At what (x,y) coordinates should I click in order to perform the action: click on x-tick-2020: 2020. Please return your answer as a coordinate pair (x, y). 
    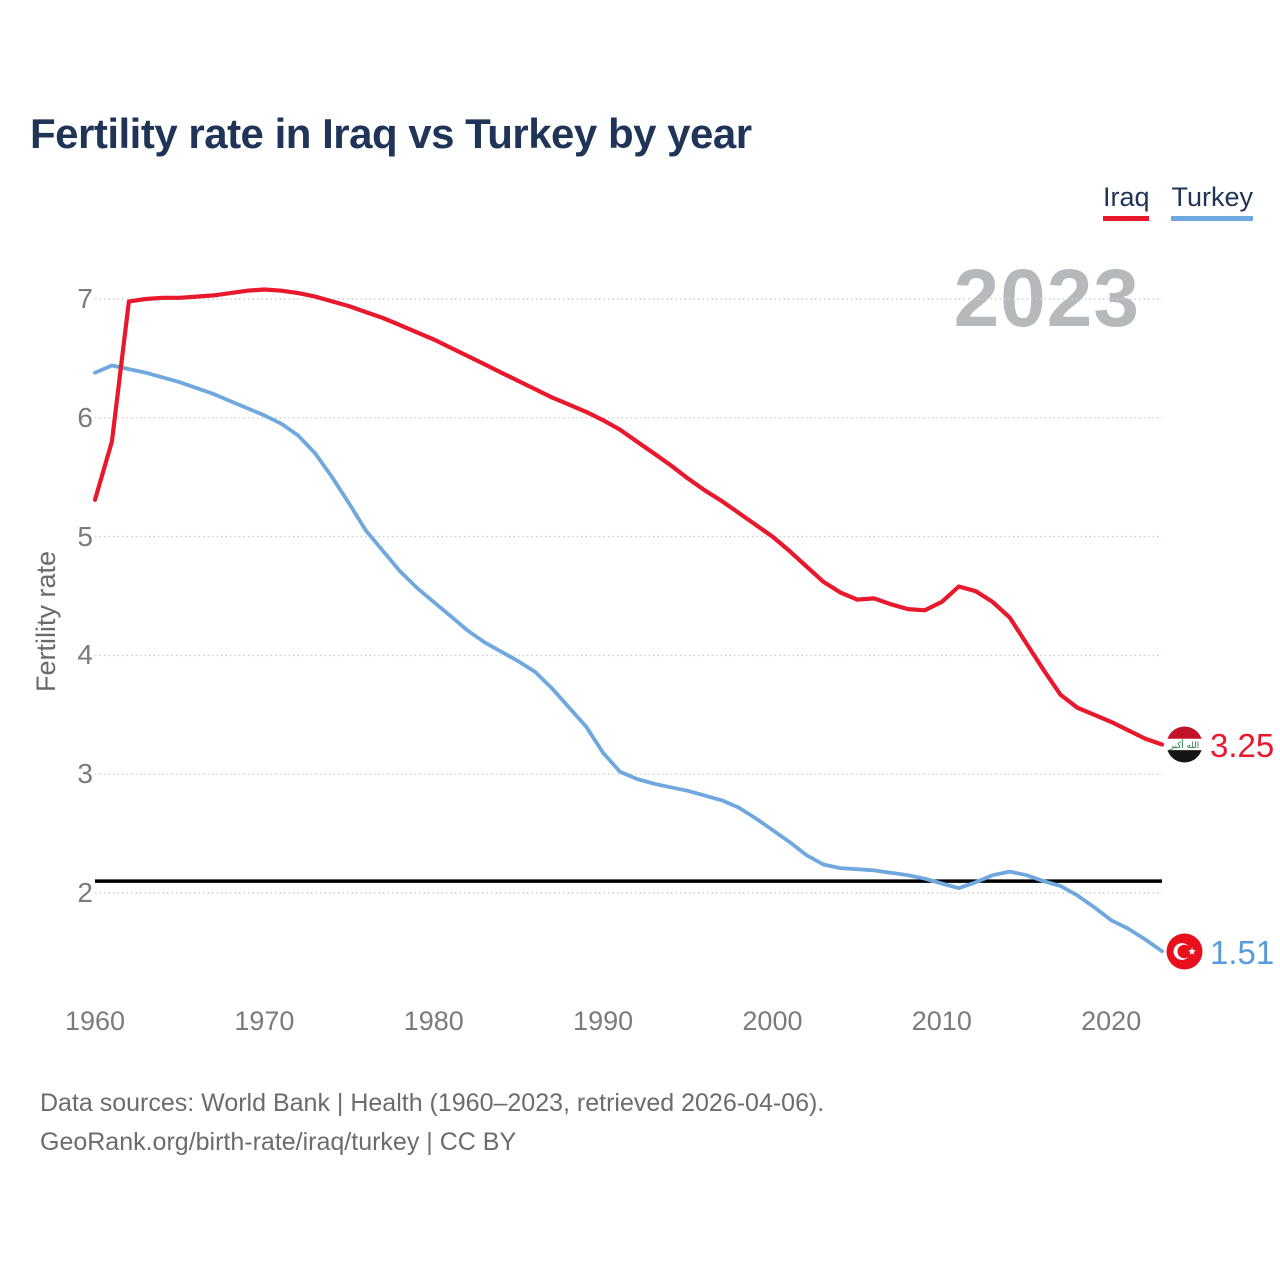
    Looking at the image, I should click on (1111, 1021).